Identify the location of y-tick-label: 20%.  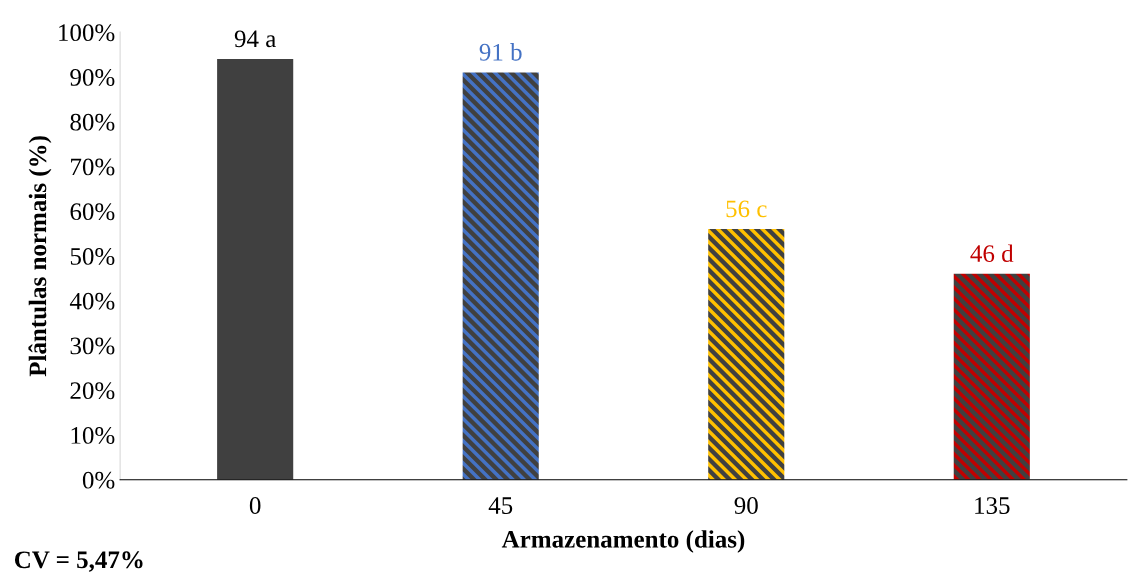
(92, 391).